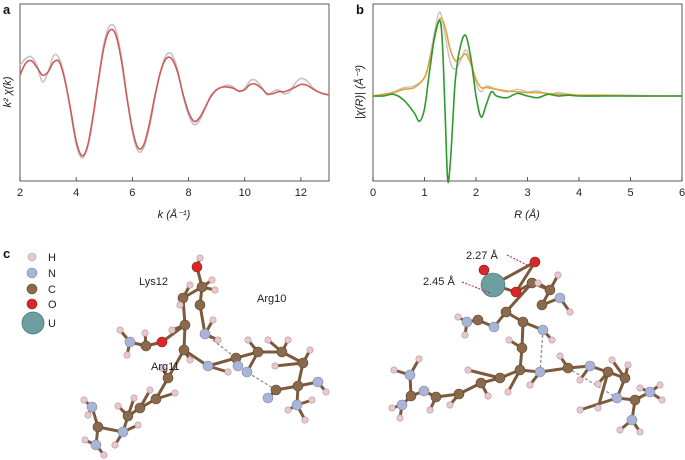  Describe the element at coordinates (8, 91) in the screenshot. I see `panel-a-y-axis-label: k² χ(k)` at that location.